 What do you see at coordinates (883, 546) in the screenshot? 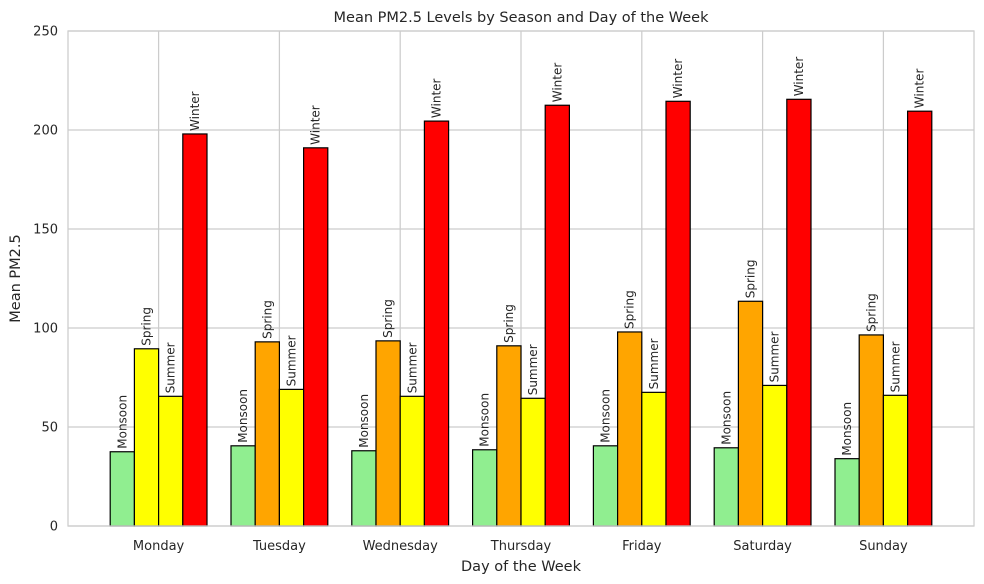
I see `x-tick-label: Sunday` at bounding box center [883, 546].